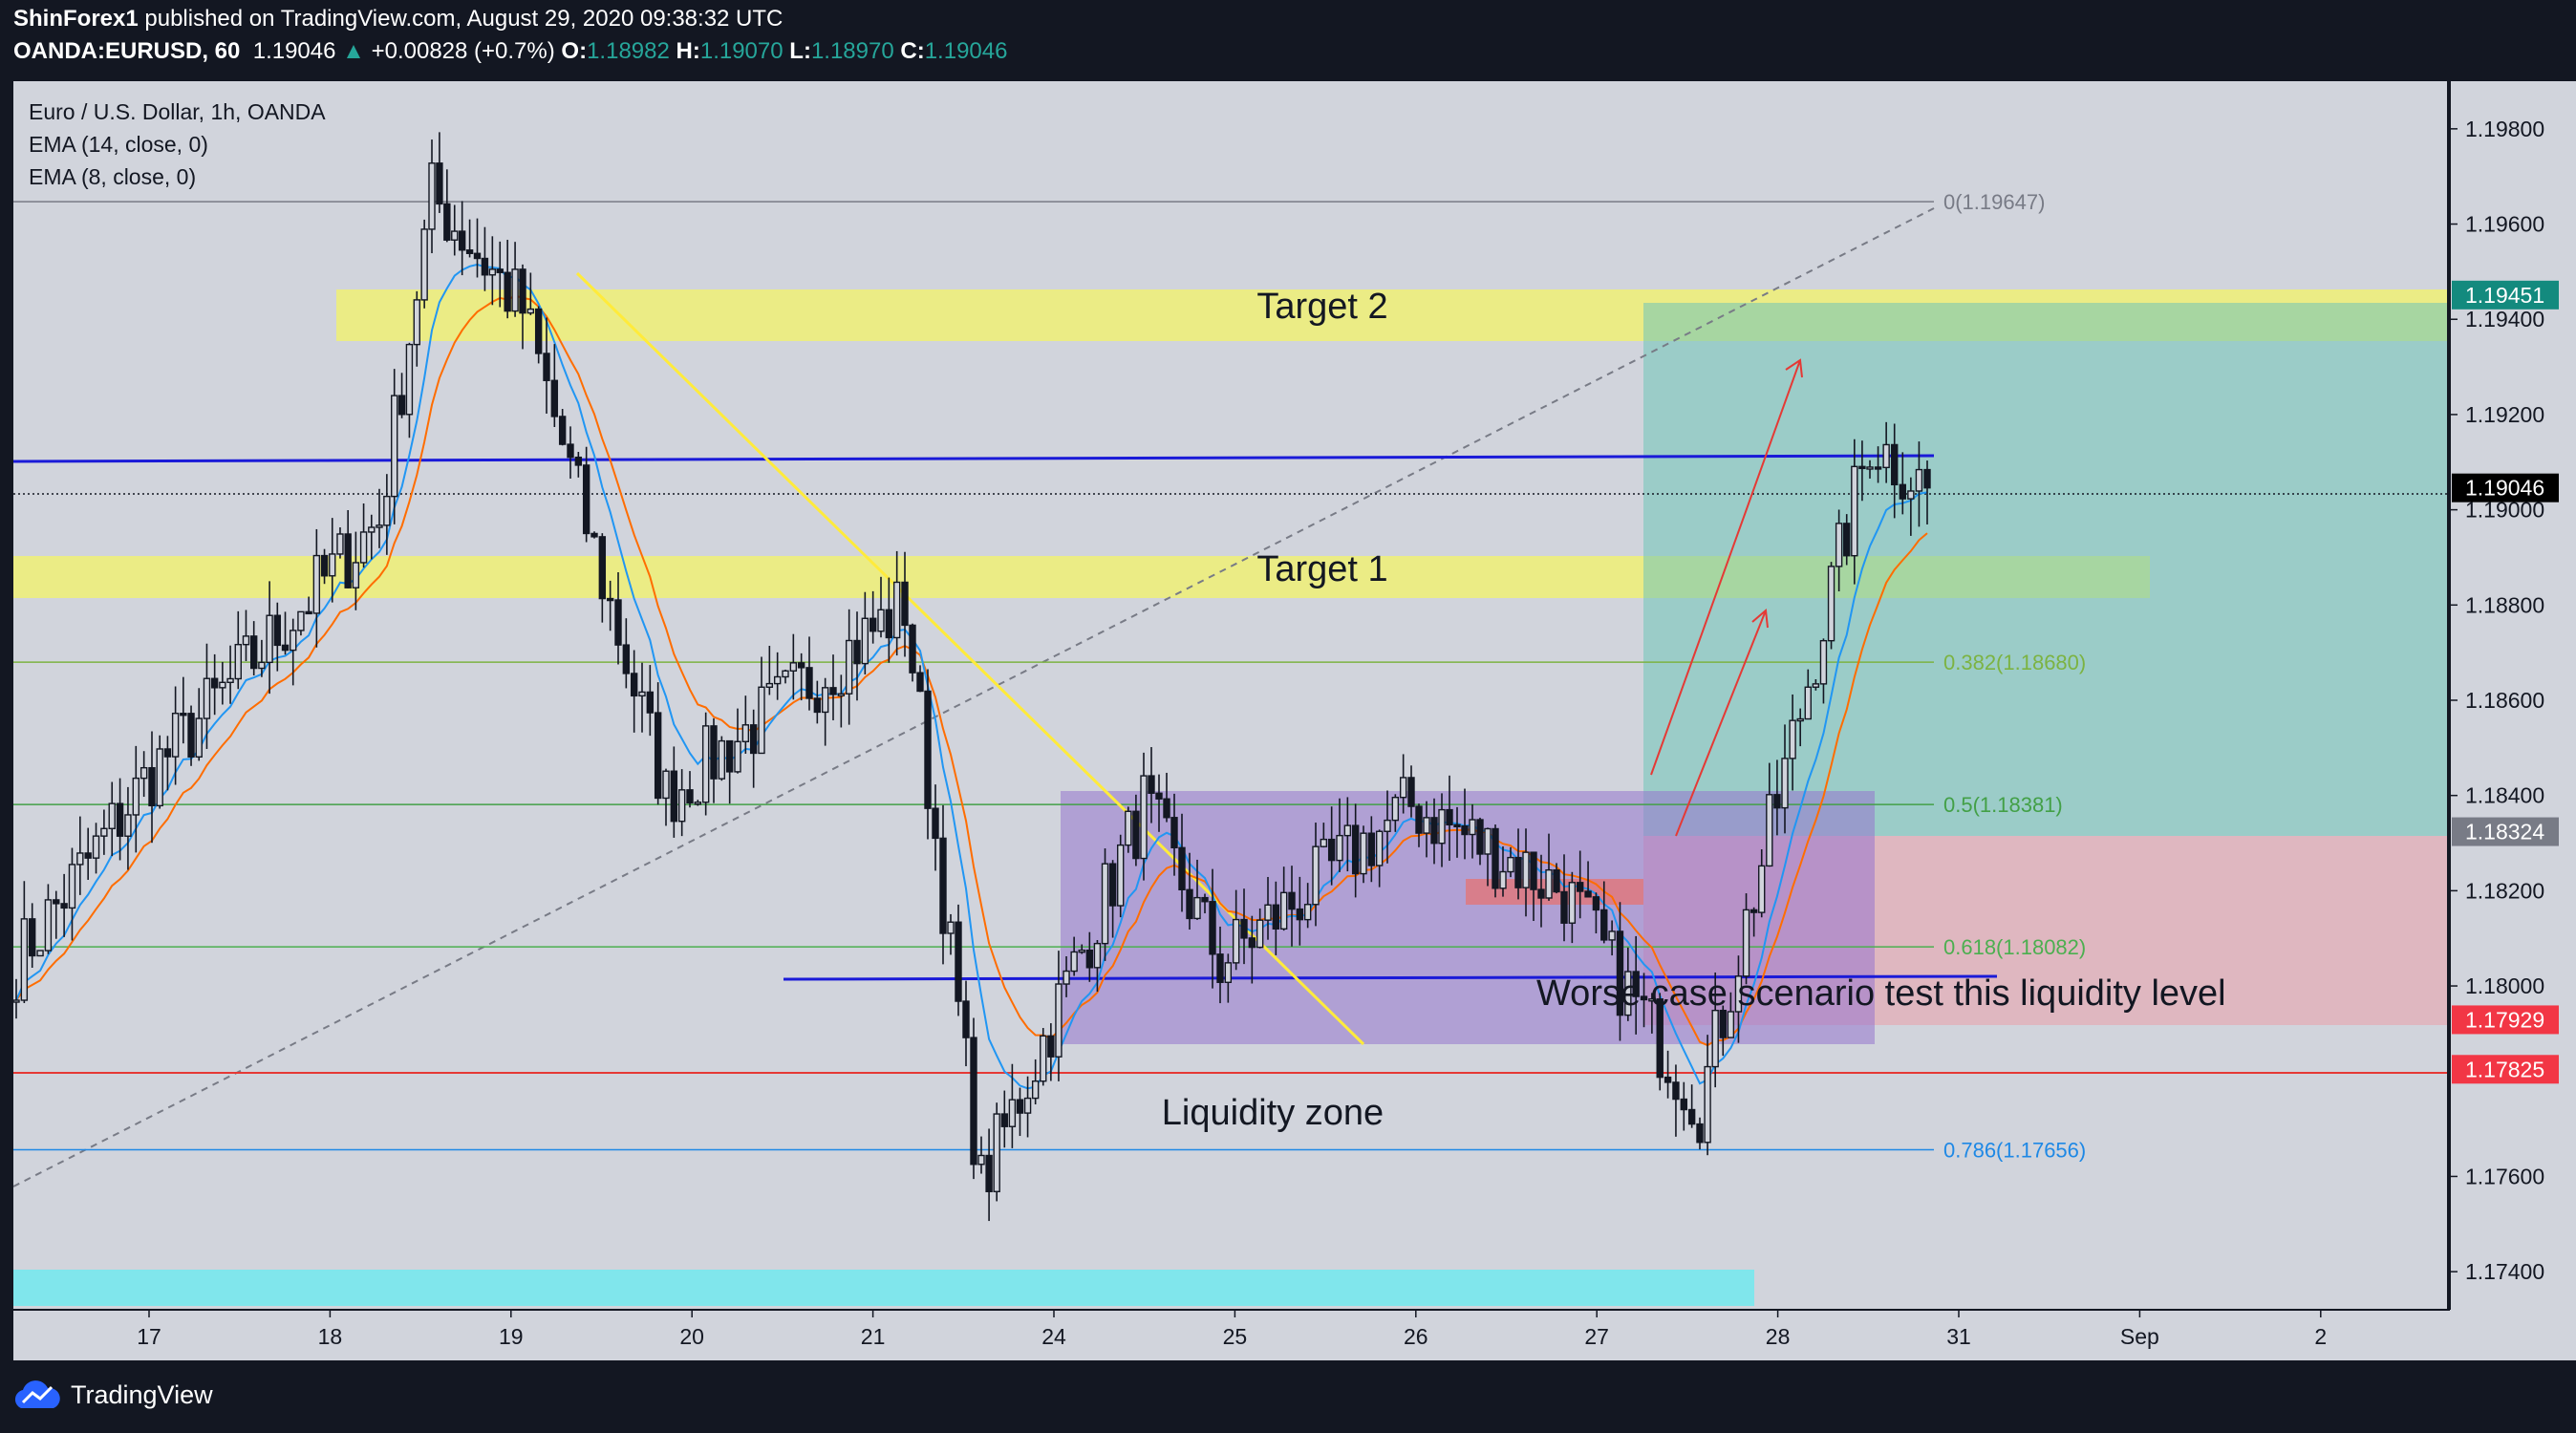 Image resolution: width=2576 pixels, height=1433 pixels. I want to click on close-label: C:, so click(912, 51).